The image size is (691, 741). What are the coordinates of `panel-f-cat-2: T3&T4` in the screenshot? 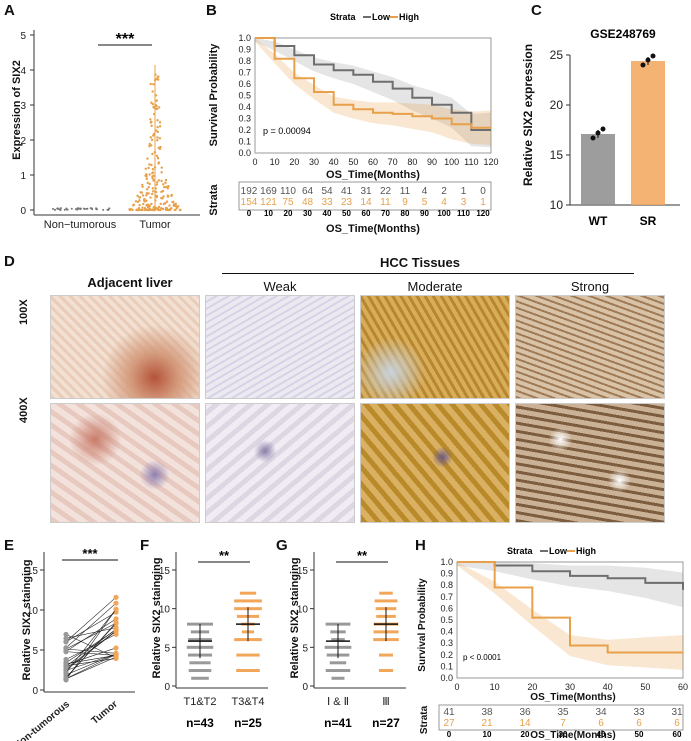 It's located at (247, 702).